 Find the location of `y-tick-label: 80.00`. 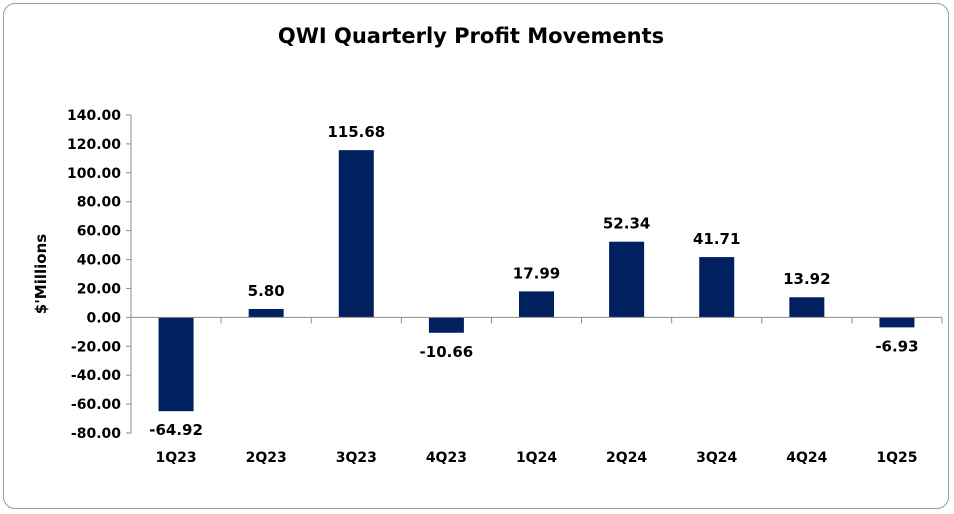

y-tick-label: 80.00 is located at coordinates (99, 203).